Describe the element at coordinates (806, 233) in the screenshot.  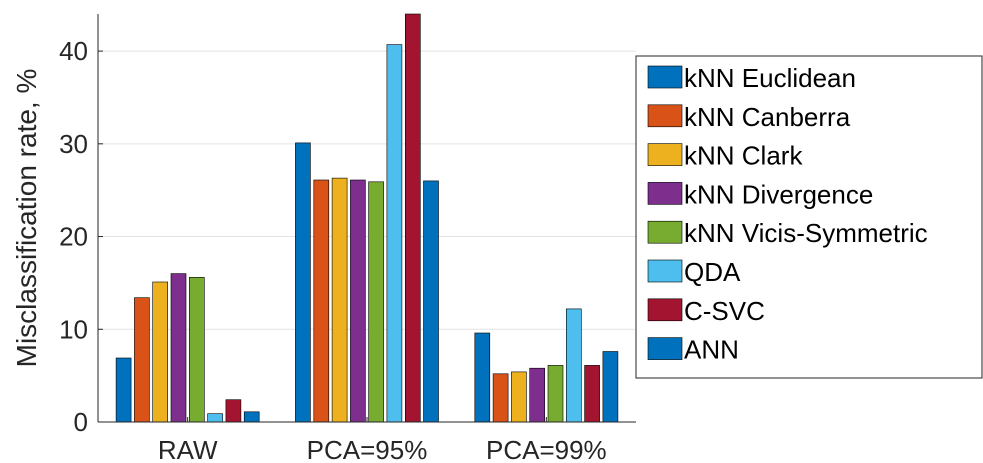
I see `legend-label: kNN Vicis-Symmetric` at that location.